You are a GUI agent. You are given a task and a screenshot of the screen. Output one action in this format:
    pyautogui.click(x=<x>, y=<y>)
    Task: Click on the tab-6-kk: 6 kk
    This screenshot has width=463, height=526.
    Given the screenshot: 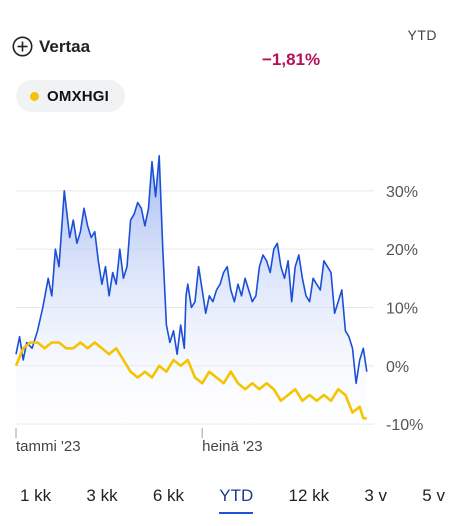 What is the action you would take?
    pyautogui.click(x=168, y=495)
    